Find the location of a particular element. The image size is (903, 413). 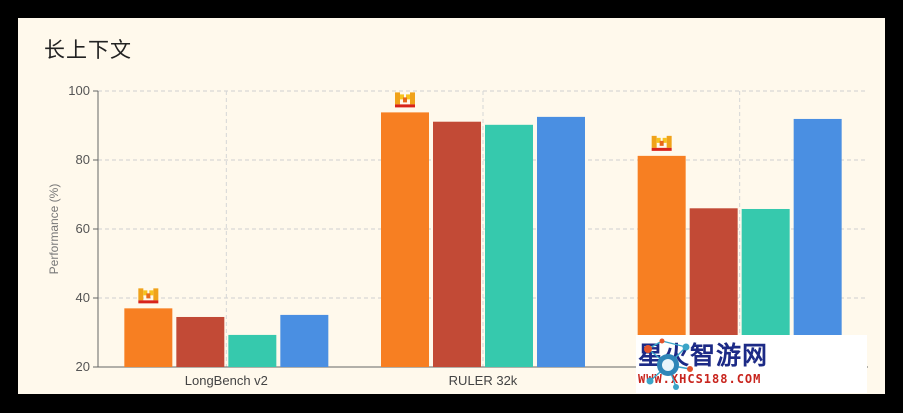

x-tick-label: LongBench v2 is located at coordinates (226, 380).